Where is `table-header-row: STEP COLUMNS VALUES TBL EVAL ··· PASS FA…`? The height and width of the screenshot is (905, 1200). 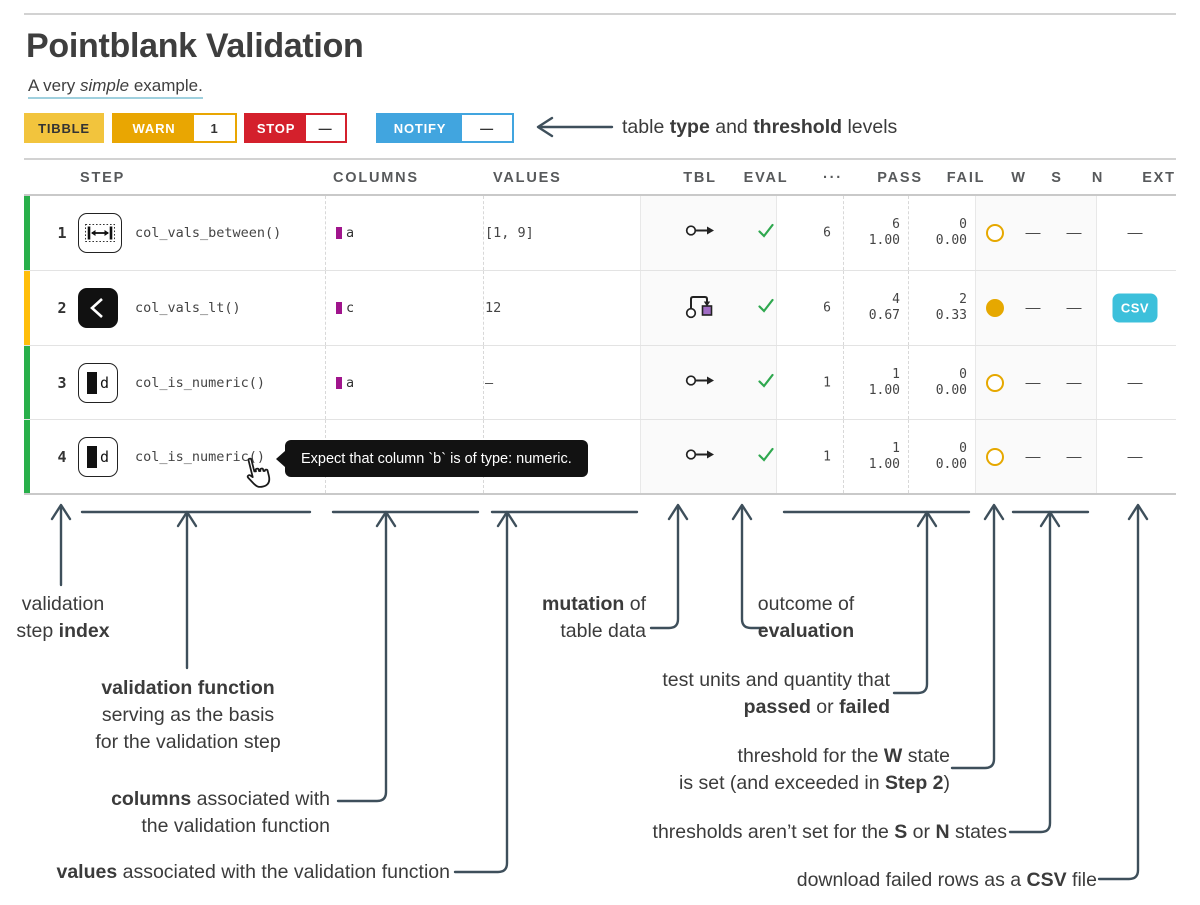 table-header-row: STEP COLUMNS VALUES TBL EVAL ··· PASS FA… is located at coordinates (600, 177).